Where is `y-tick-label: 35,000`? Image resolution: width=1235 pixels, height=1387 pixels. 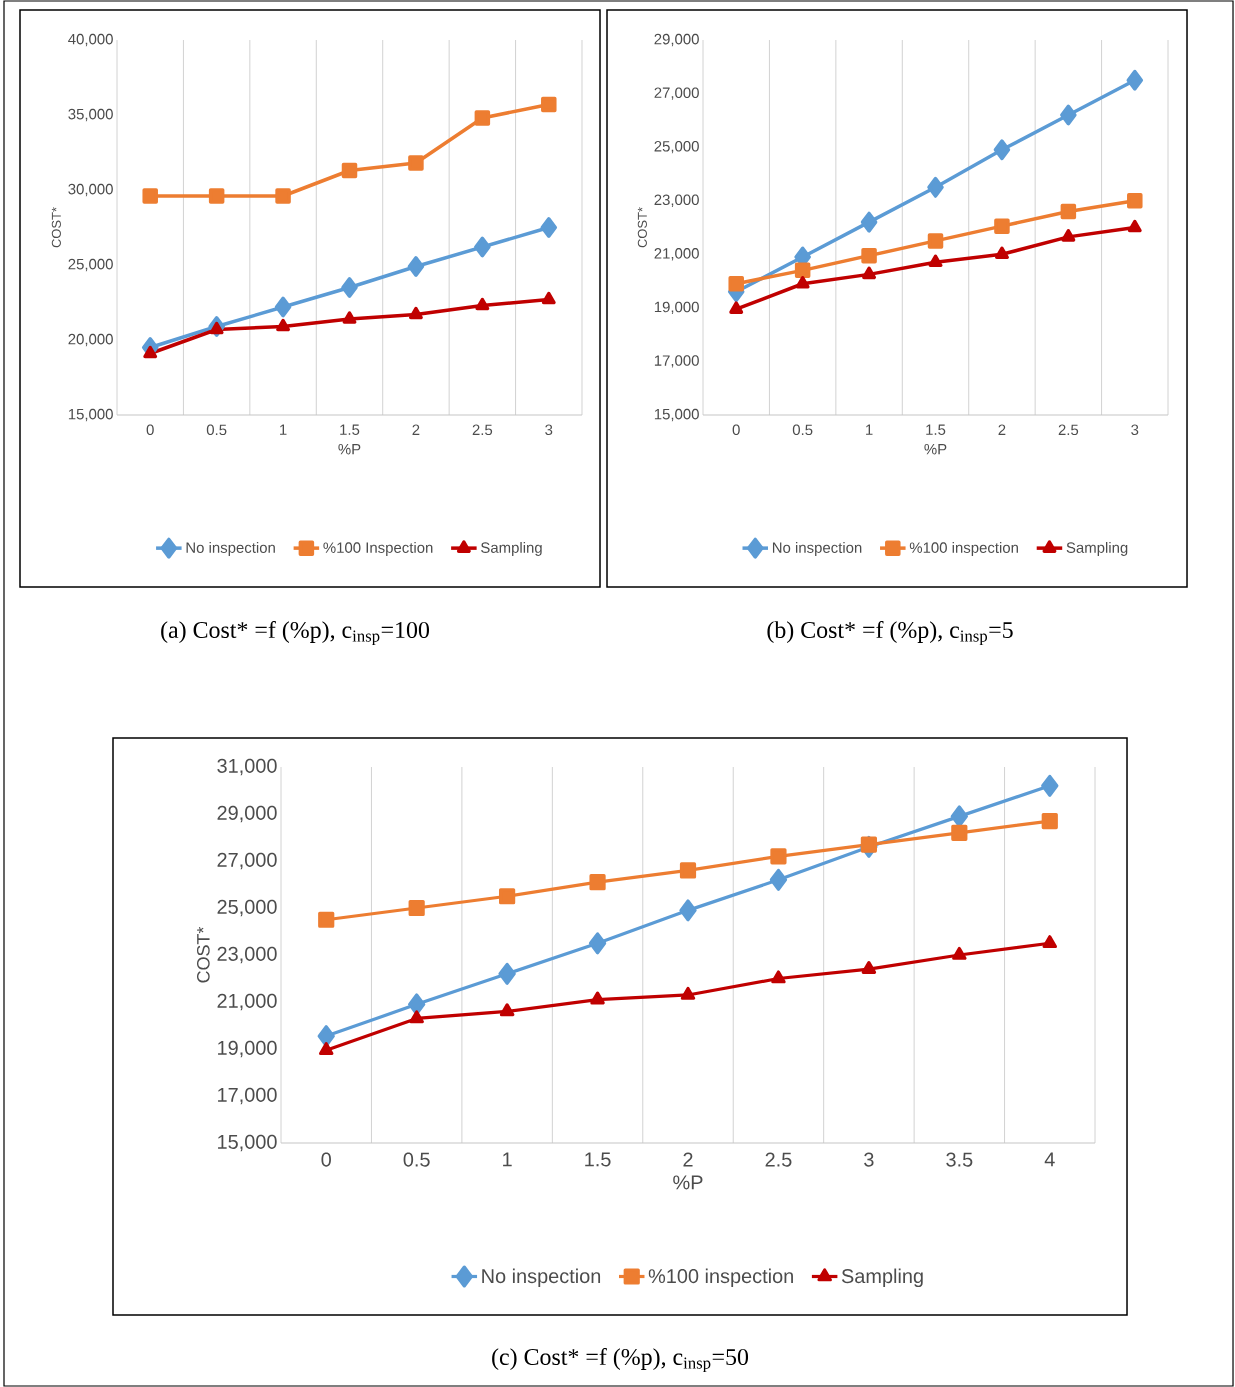 y-tick-label: 35,000 is located at coordinates (90, 115).